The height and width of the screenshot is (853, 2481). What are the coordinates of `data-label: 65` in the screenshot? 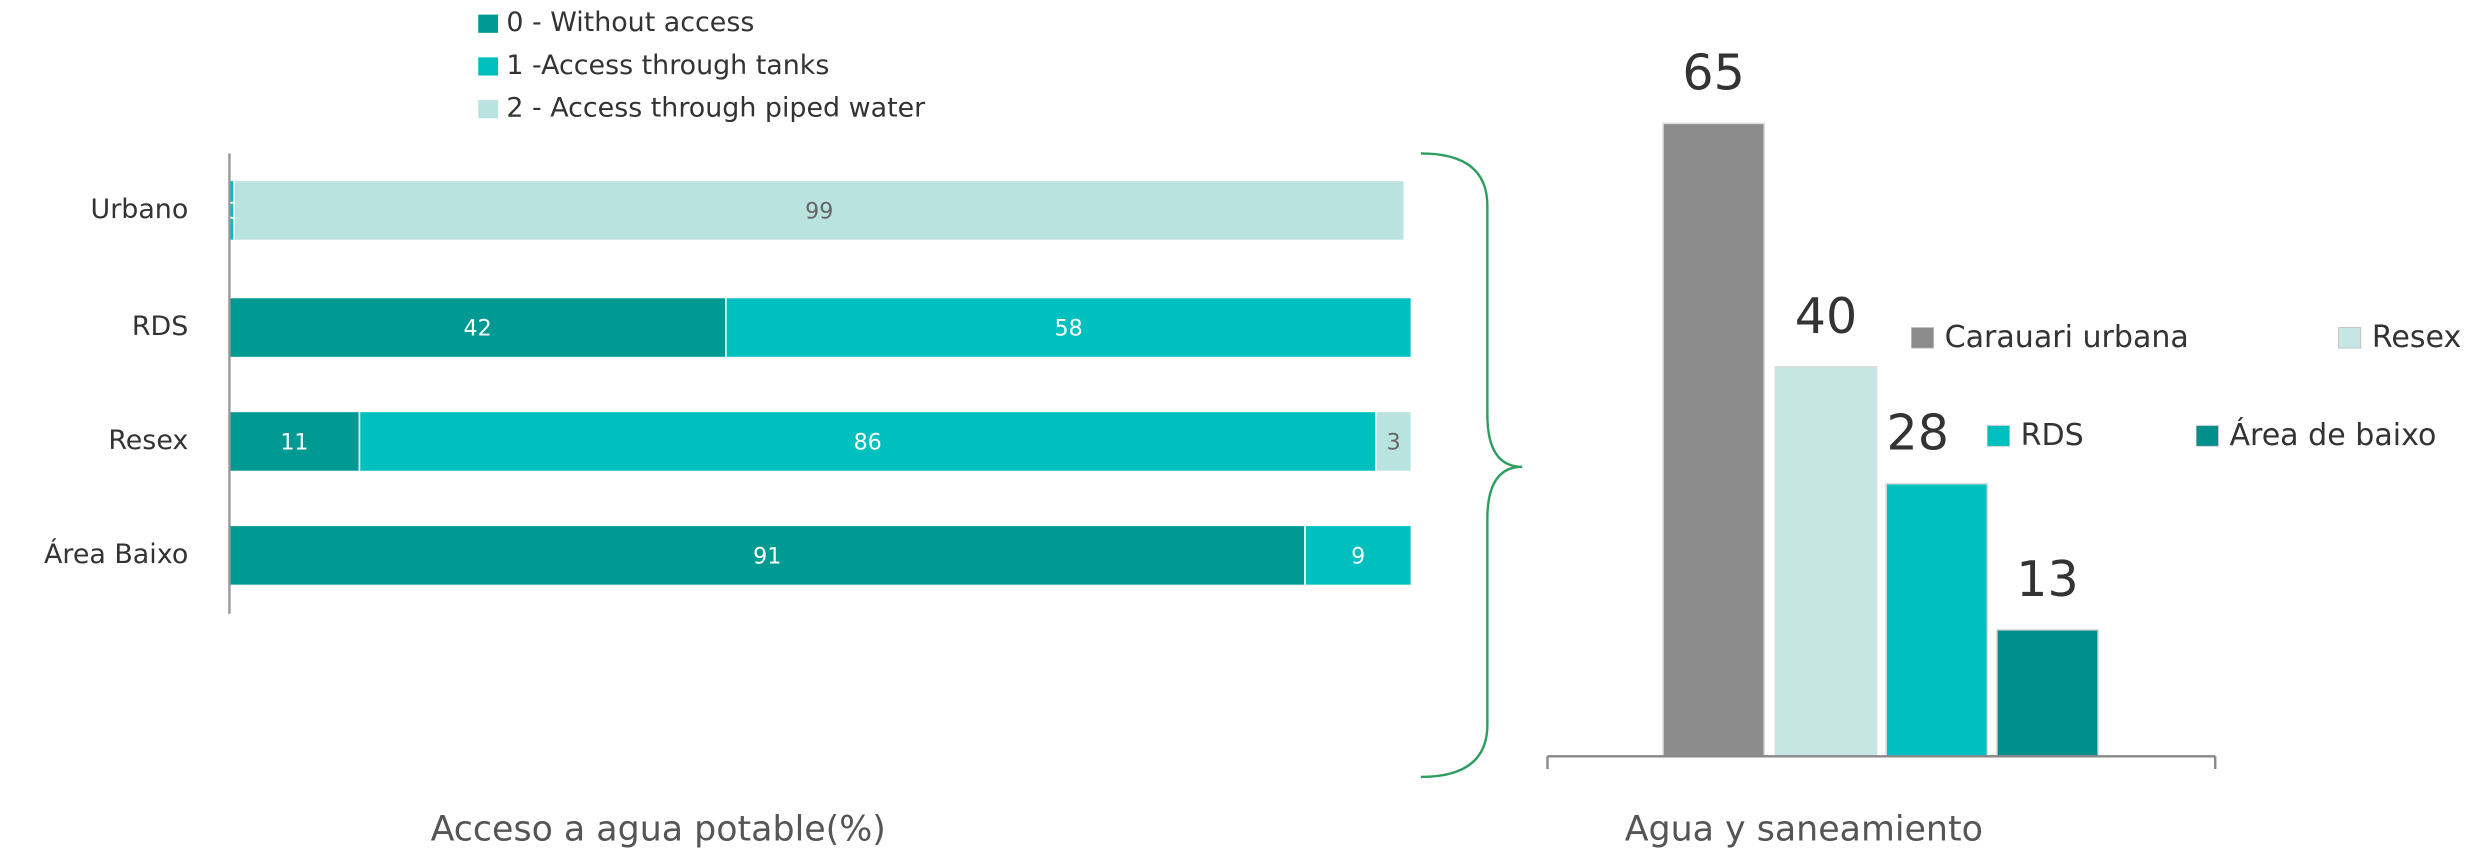 It's located at (1713, 72).